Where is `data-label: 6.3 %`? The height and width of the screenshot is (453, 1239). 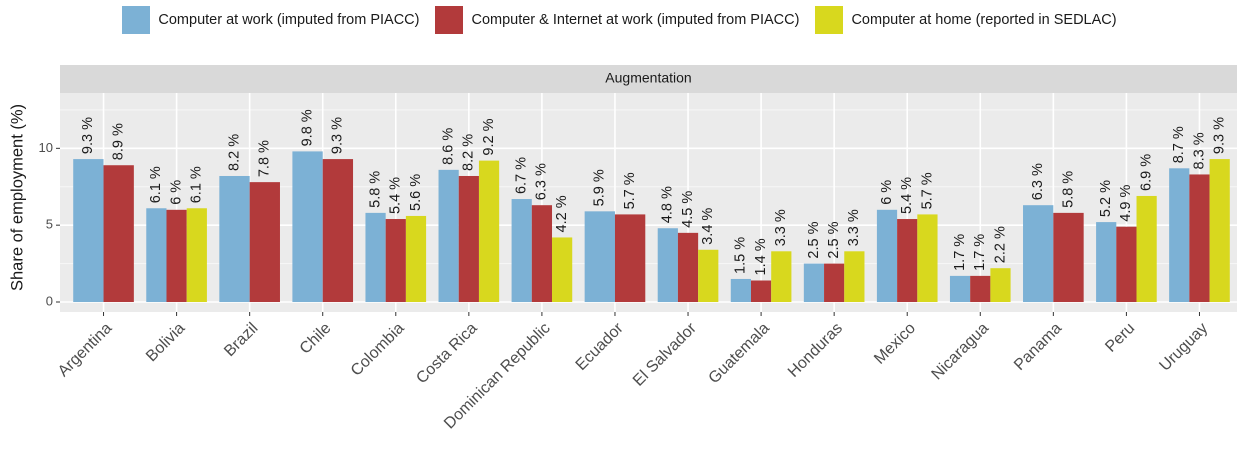
data-label: 6.3 % is located at coordinates (542, 181).